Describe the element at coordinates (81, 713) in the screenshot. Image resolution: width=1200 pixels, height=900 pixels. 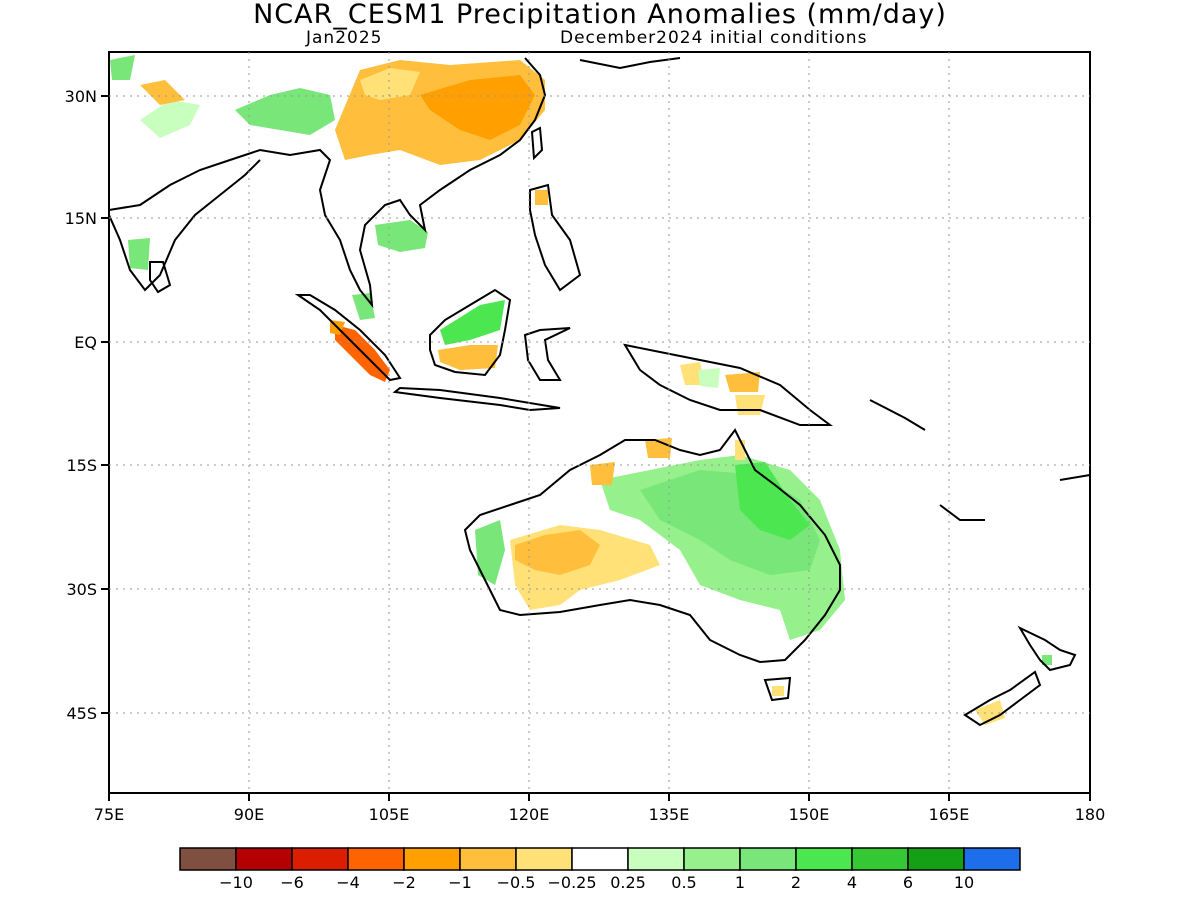
I see `lat-tick-label: 45S` at that location.